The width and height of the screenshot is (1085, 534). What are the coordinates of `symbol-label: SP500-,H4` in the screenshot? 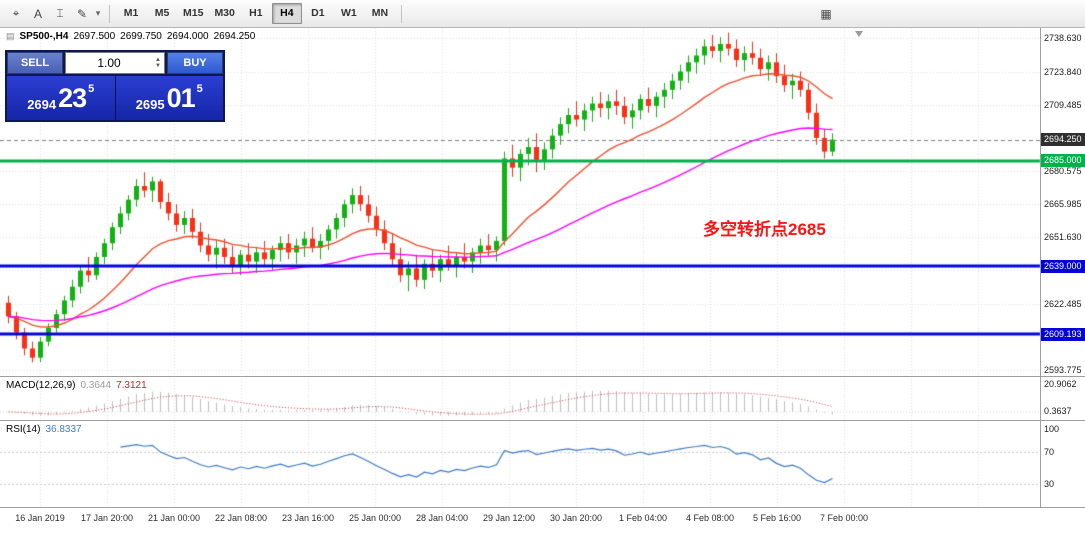 It's located at (44, 36).